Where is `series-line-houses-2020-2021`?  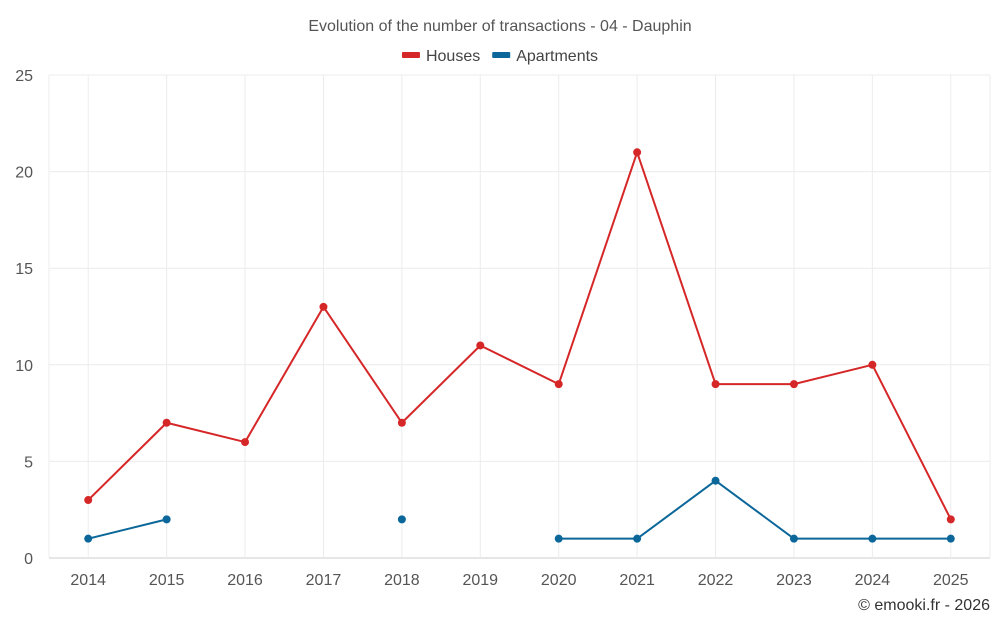
series-line-houses-2020-2021 is located at coordinates (598, 268).